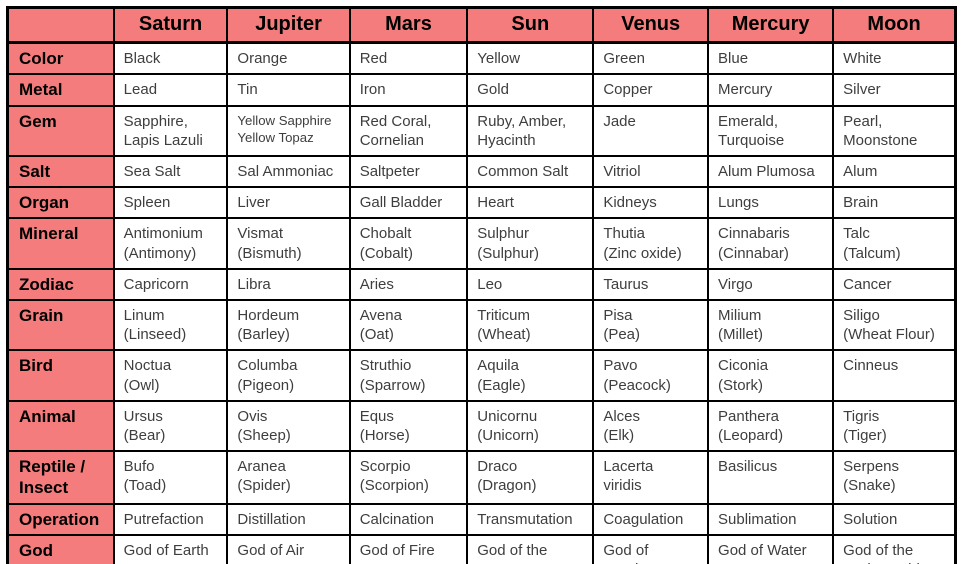  Describe the element at coordinates (530, 284) in the screenshot. I see `table-cell: Leo` at that location.